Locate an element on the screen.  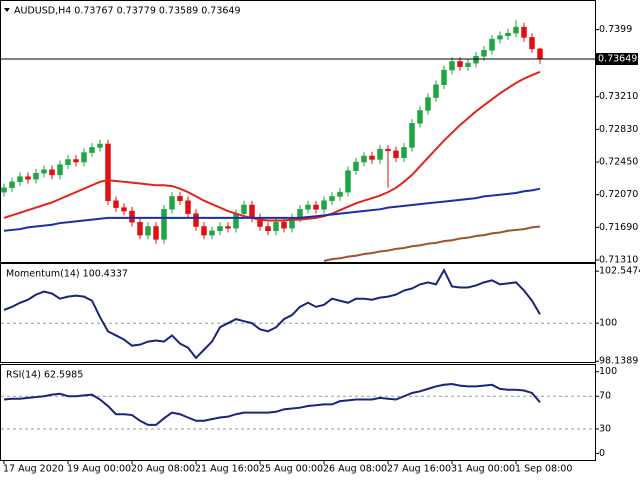
y-tick-label: 98.1389 is located at coordinates (618, 361).